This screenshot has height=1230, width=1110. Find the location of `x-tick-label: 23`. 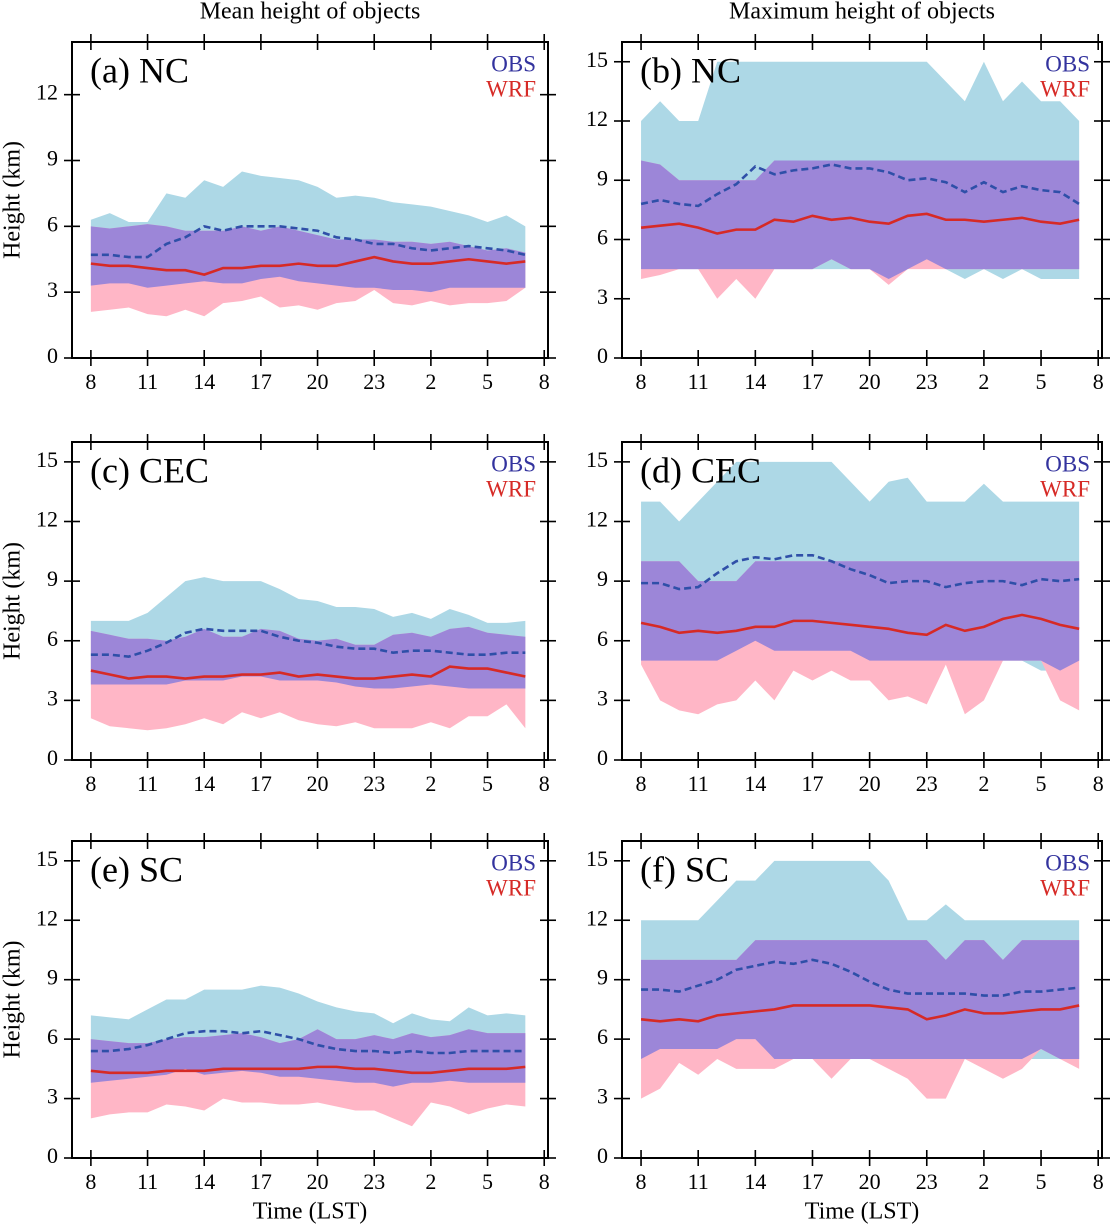

x-tick-label: 23 is located at coordinates (927, 783).